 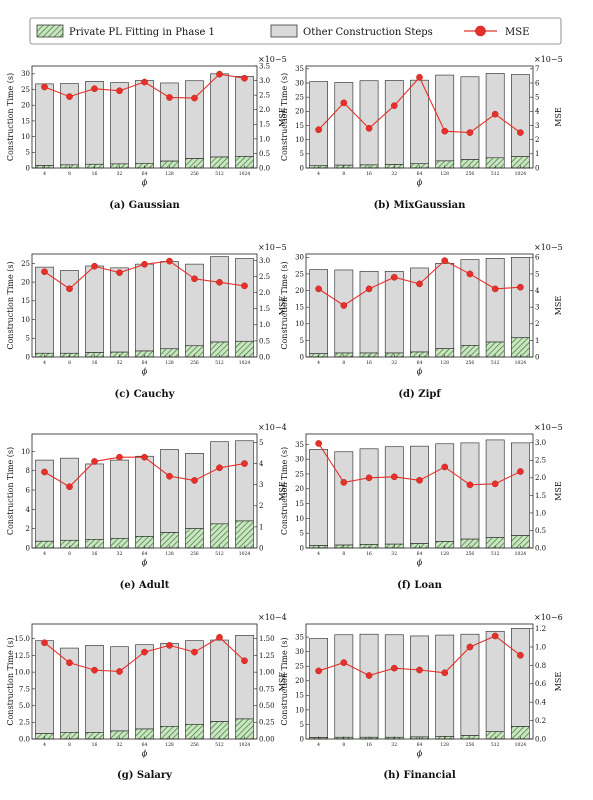 I want to click on y2-tick-label: 1.2, so click(x=540, y=629).